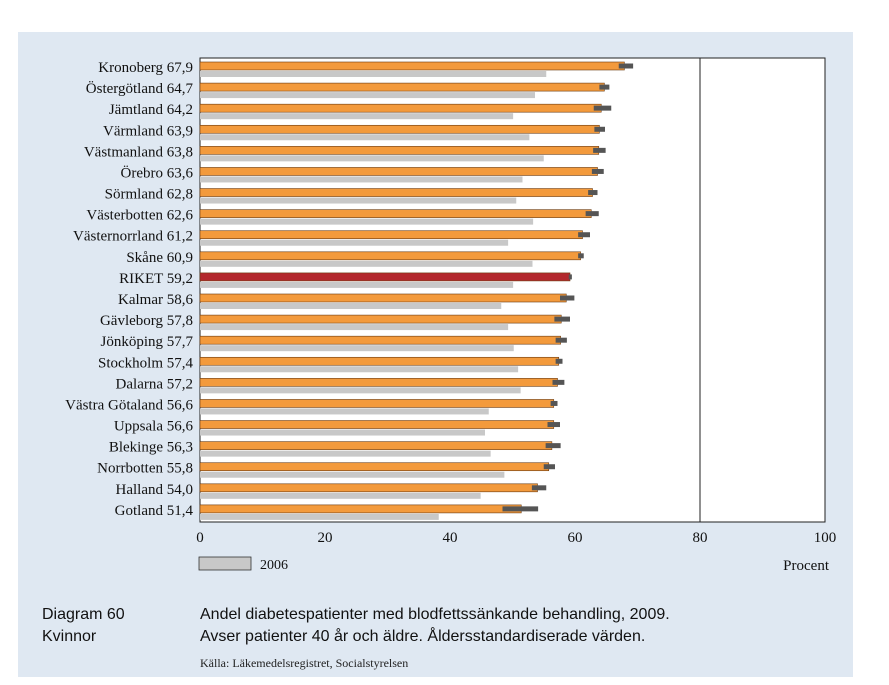 This screenshot has width=889, height=685. Describe the element at coordinates (274, 565) in the screenshot. I see `legend-label-2006: 2006` at that location.